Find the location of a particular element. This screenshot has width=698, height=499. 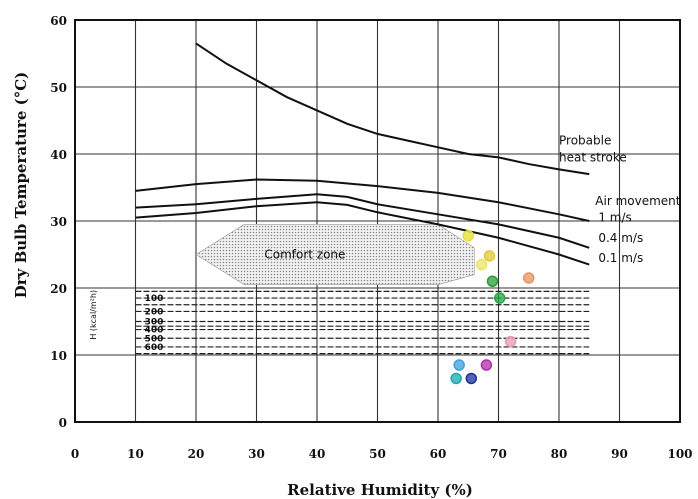

heat-stroke-label-line2: heat stroke is located at coordinates (593, 157).